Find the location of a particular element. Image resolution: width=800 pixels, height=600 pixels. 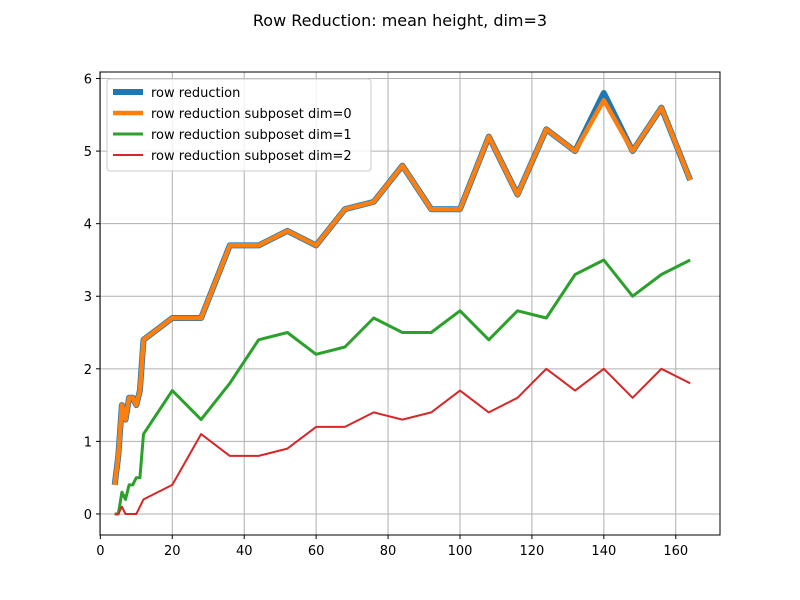

y-tick-label: 1 is located at coordinates (88, 442).